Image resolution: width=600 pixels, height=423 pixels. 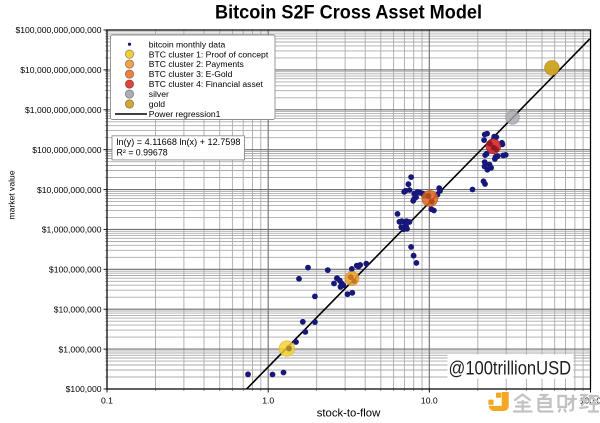 I want to click on svg-text: R² = 0.99678, so click(x=142, y=152).